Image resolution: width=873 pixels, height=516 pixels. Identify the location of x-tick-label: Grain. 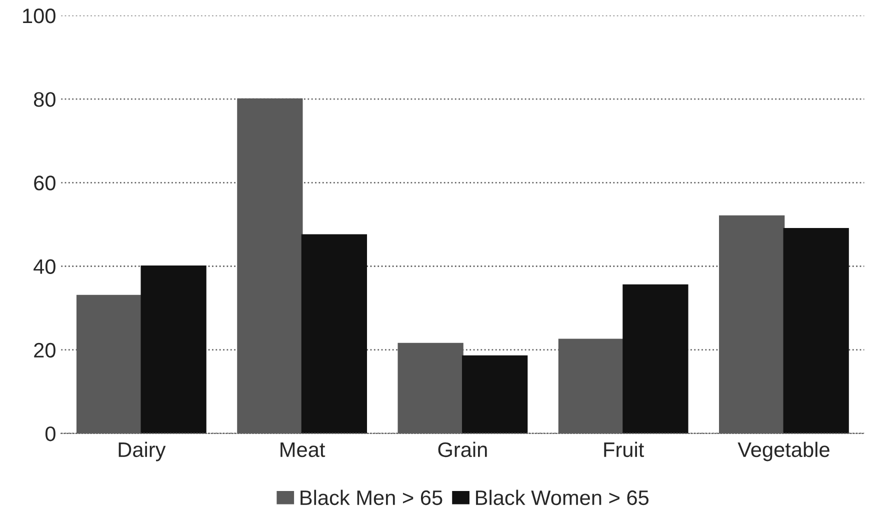
(462, 450).